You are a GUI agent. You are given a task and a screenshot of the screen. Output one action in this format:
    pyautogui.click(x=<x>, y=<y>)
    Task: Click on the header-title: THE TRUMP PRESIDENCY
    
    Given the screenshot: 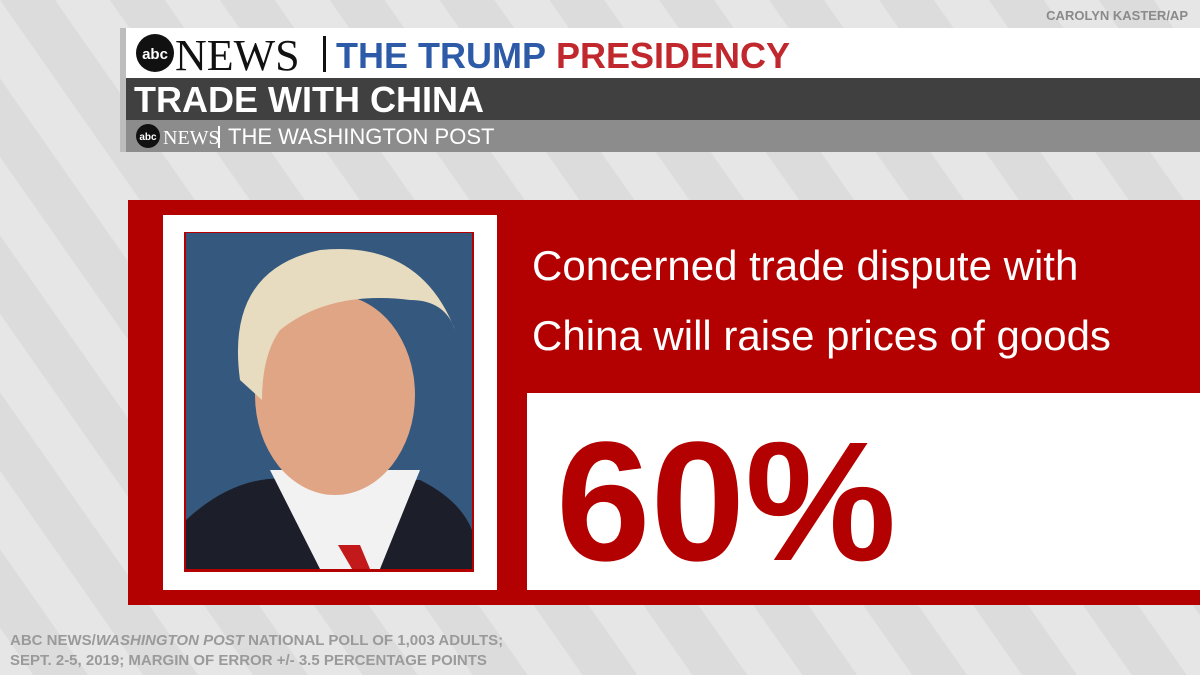 What is the action you would take?
    pyautogui.click(x=563, y=55)
    